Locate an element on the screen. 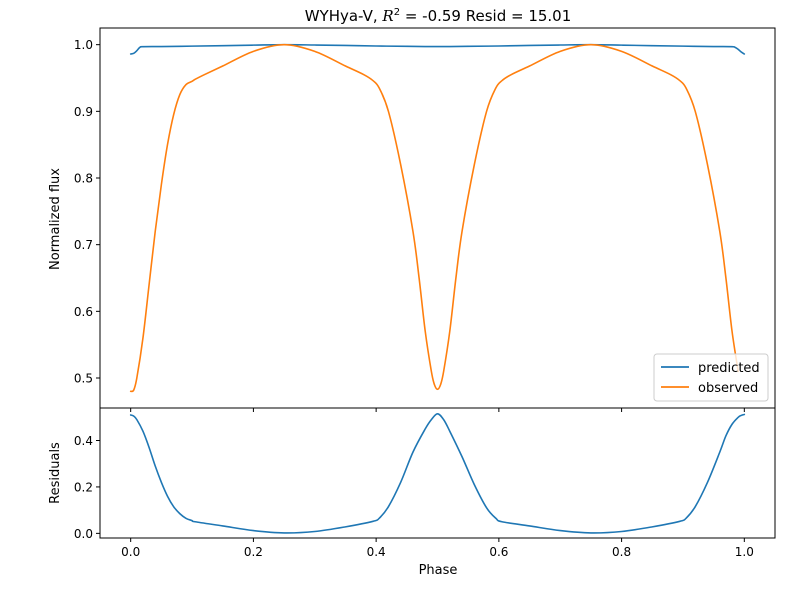 This screenshot has width=800, height=600. chart-title: WYHya-V, R2 = -0.59 Resid = 15.01 is located at coordinates (438, 16).